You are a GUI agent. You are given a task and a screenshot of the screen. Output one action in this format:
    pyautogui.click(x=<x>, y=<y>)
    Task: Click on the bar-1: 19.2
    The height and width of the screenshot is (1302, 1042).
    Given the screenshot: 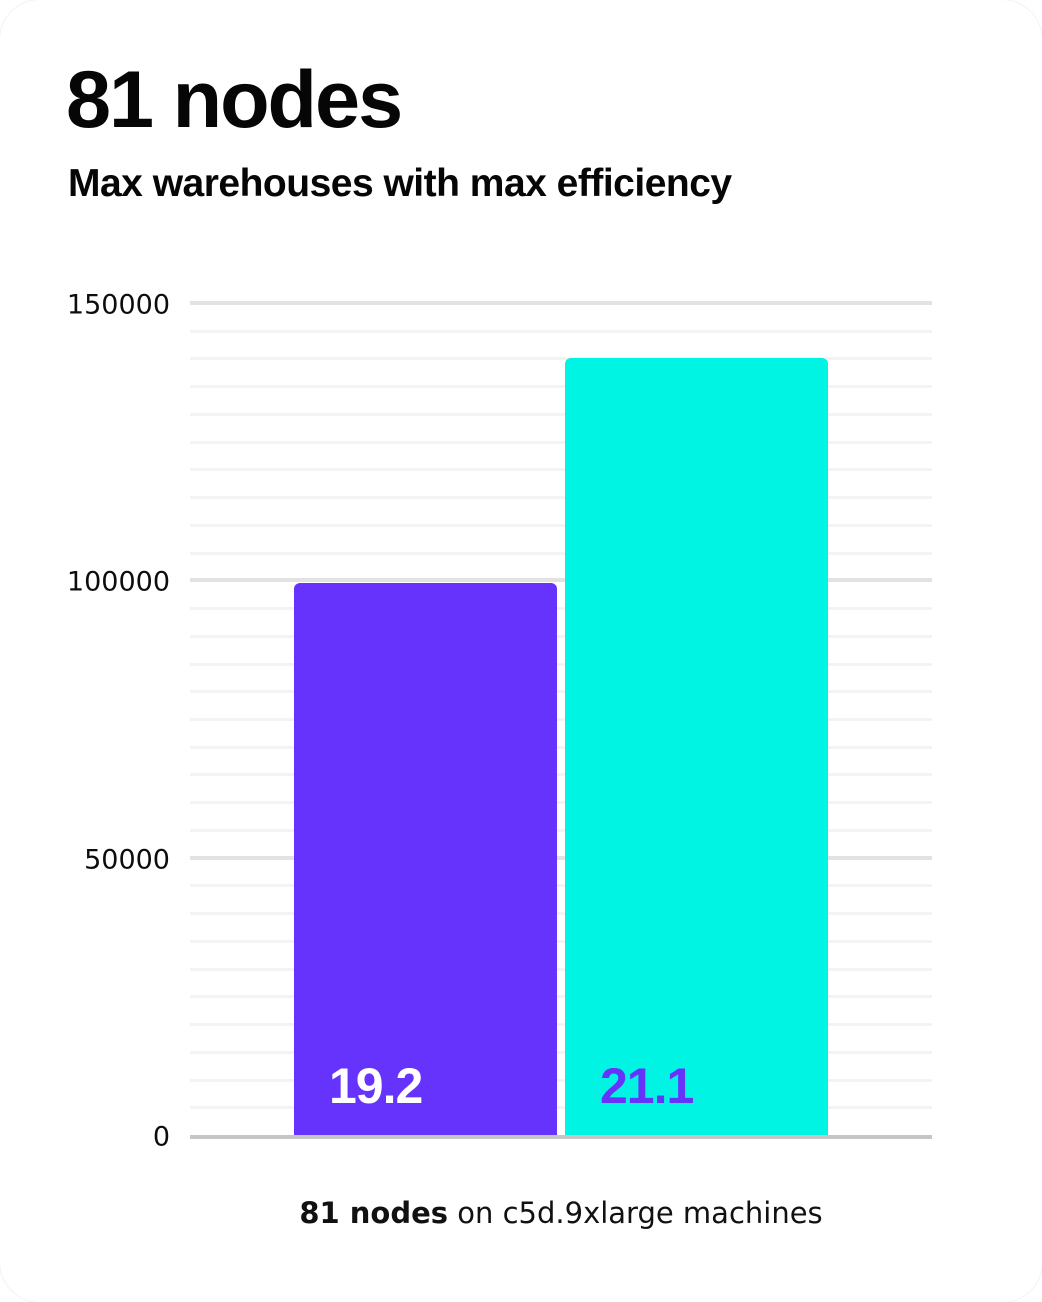 What is the action you would take?
    pyautogui.click(x=425, y=859)
    